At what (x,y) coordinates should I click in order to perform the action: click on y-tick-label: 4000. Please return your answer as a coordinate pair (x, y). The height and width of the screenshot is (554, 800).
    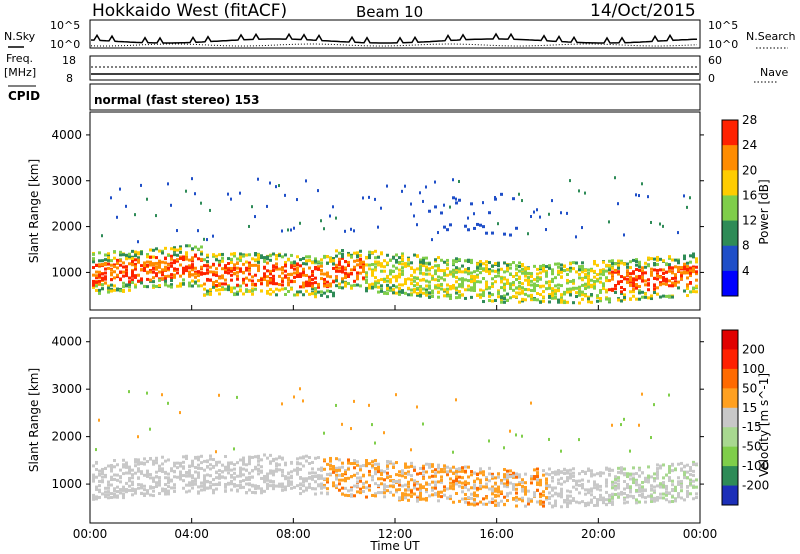
    Looking at the image, I should click on (66, 342).